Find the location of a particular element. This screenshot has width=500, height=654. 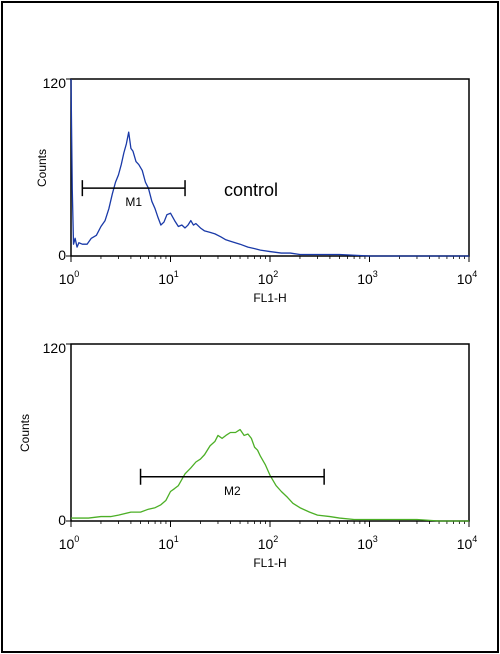

sample-histogram-line is located at coordinates (270, 475).